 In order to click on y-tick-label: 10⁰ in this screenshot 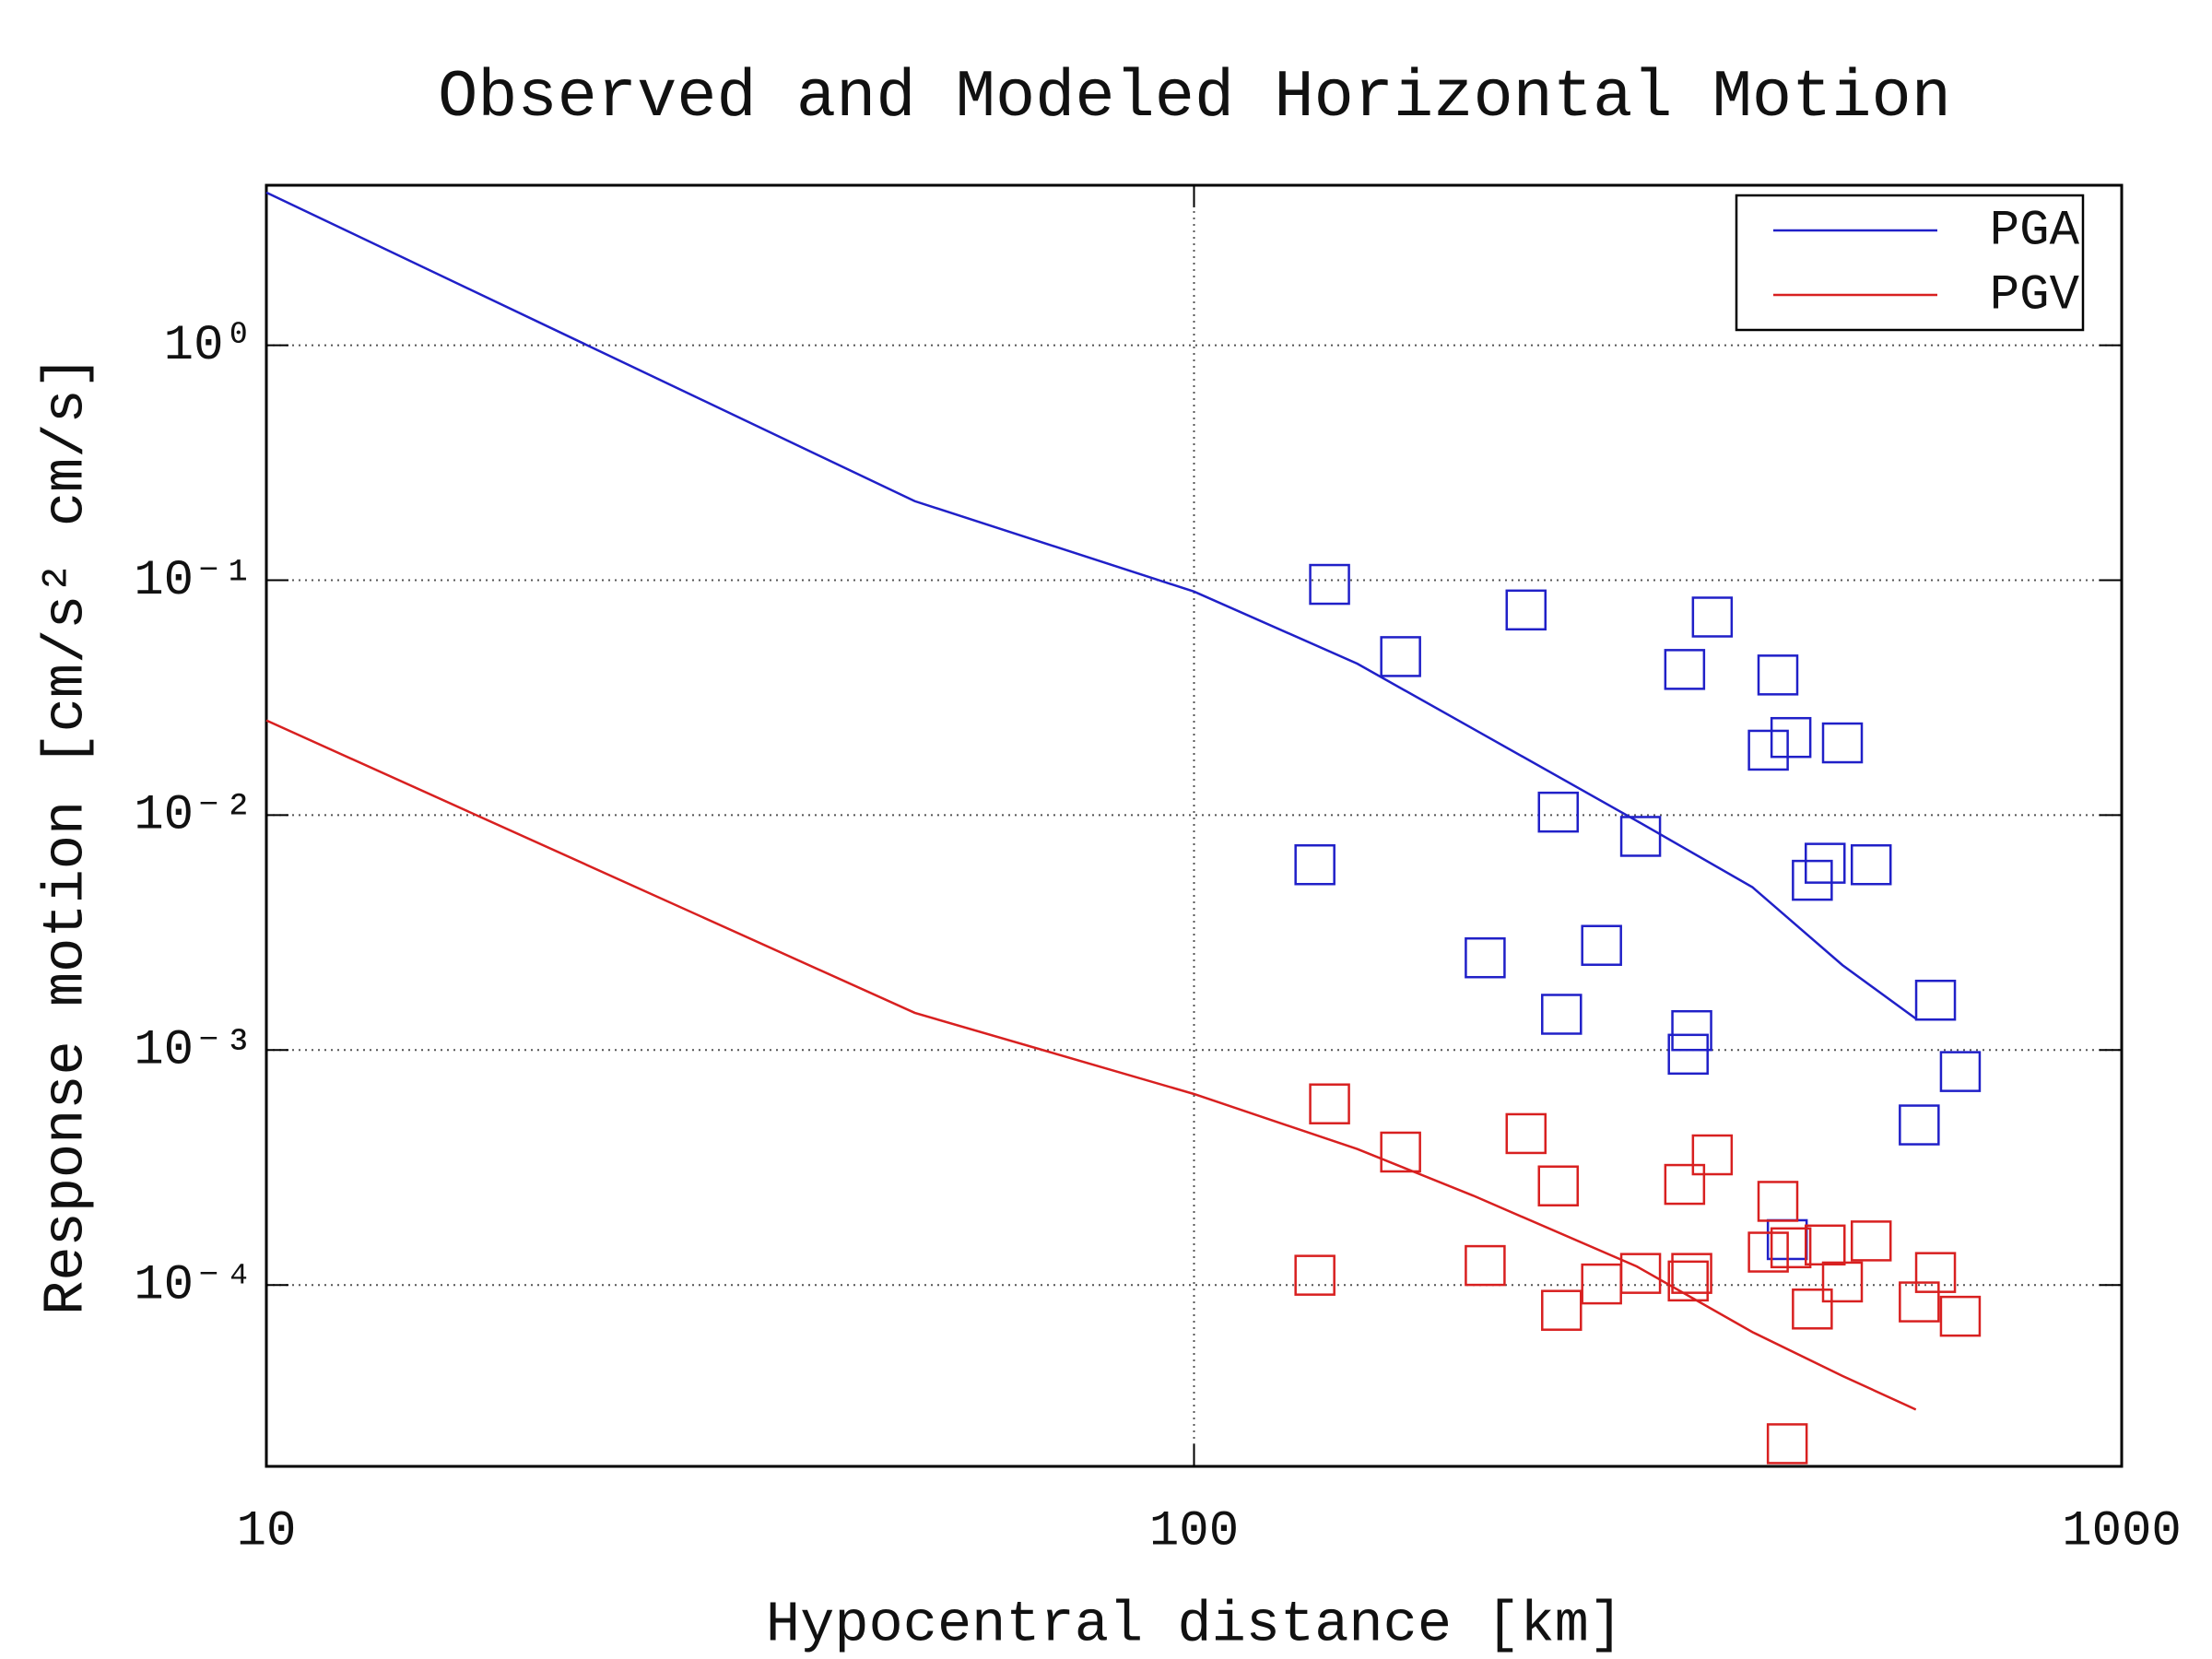, I will do `click(208, 346)`.